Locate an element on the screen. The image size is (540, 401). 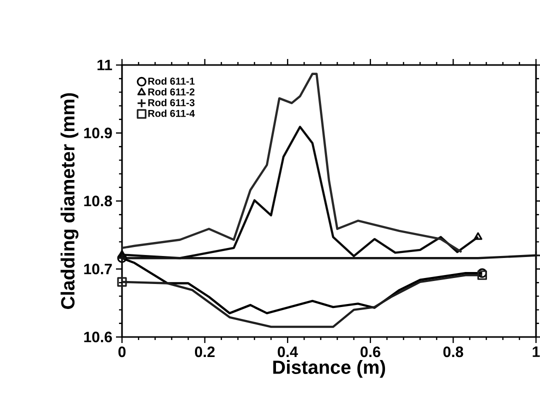
x-tick-label: 0 is located at coordinates (122, 352).